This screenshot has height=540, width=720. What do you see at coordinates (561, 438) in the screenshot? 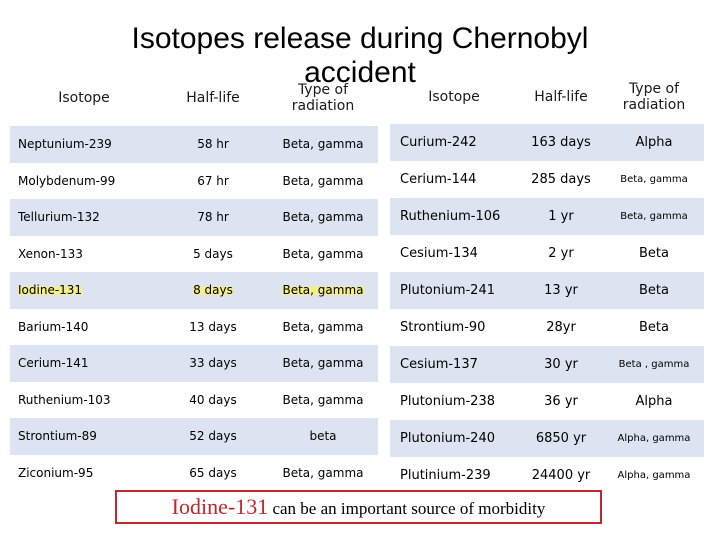
I see `half-life-cell: 6850 yr` at bounding box center [561, 438].